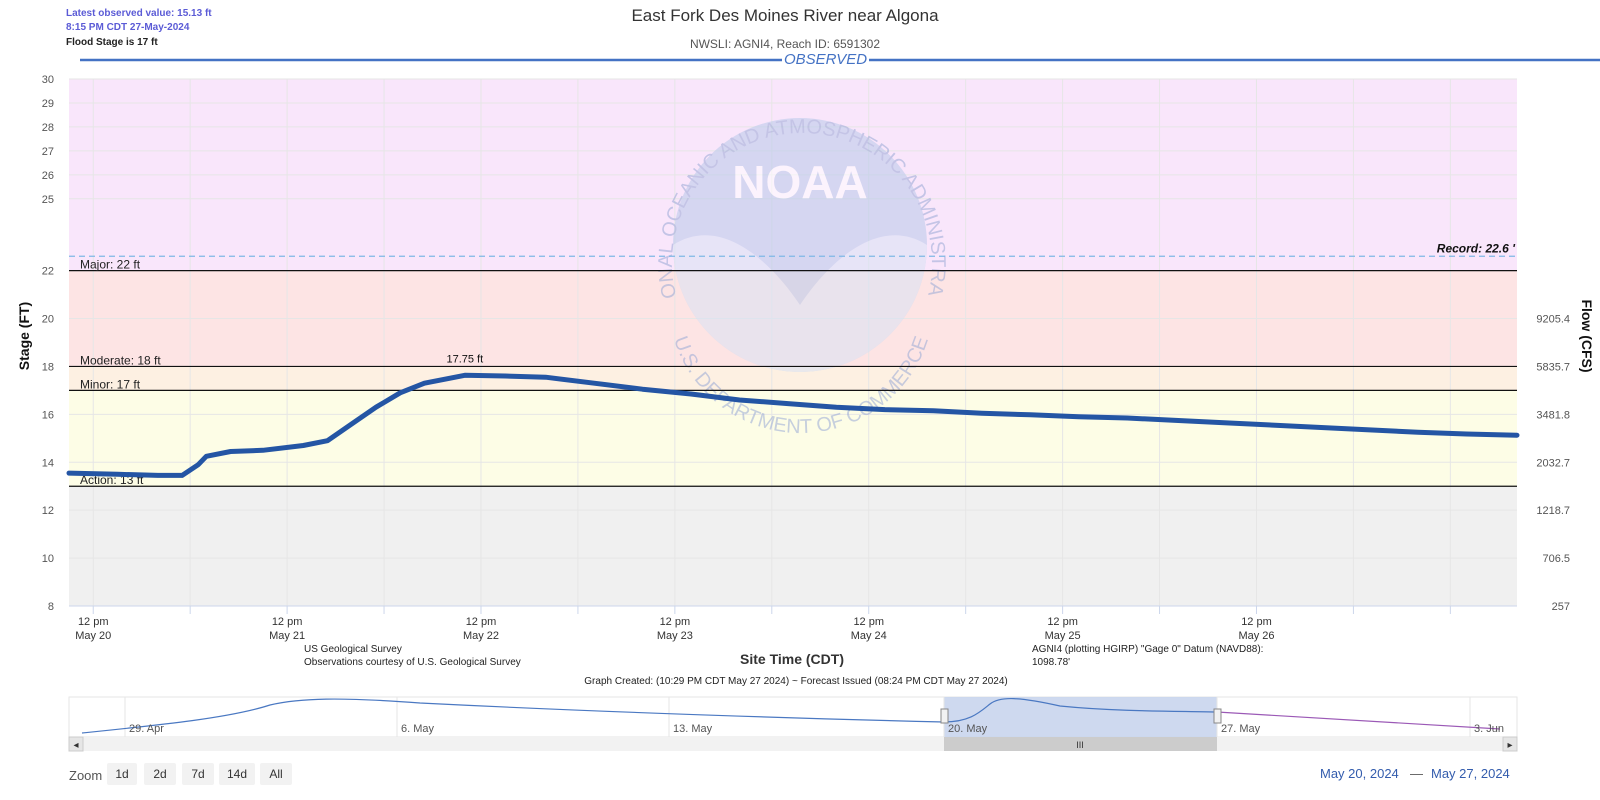 This screenshot has height=800, width=1600. What do you see at coordinates (816, 729) in the screenshot?
I see `navigator-labels: 29. Apr 6. May 13. May 20. May 27. May 3. Jun` at bounding box center [816, 729].